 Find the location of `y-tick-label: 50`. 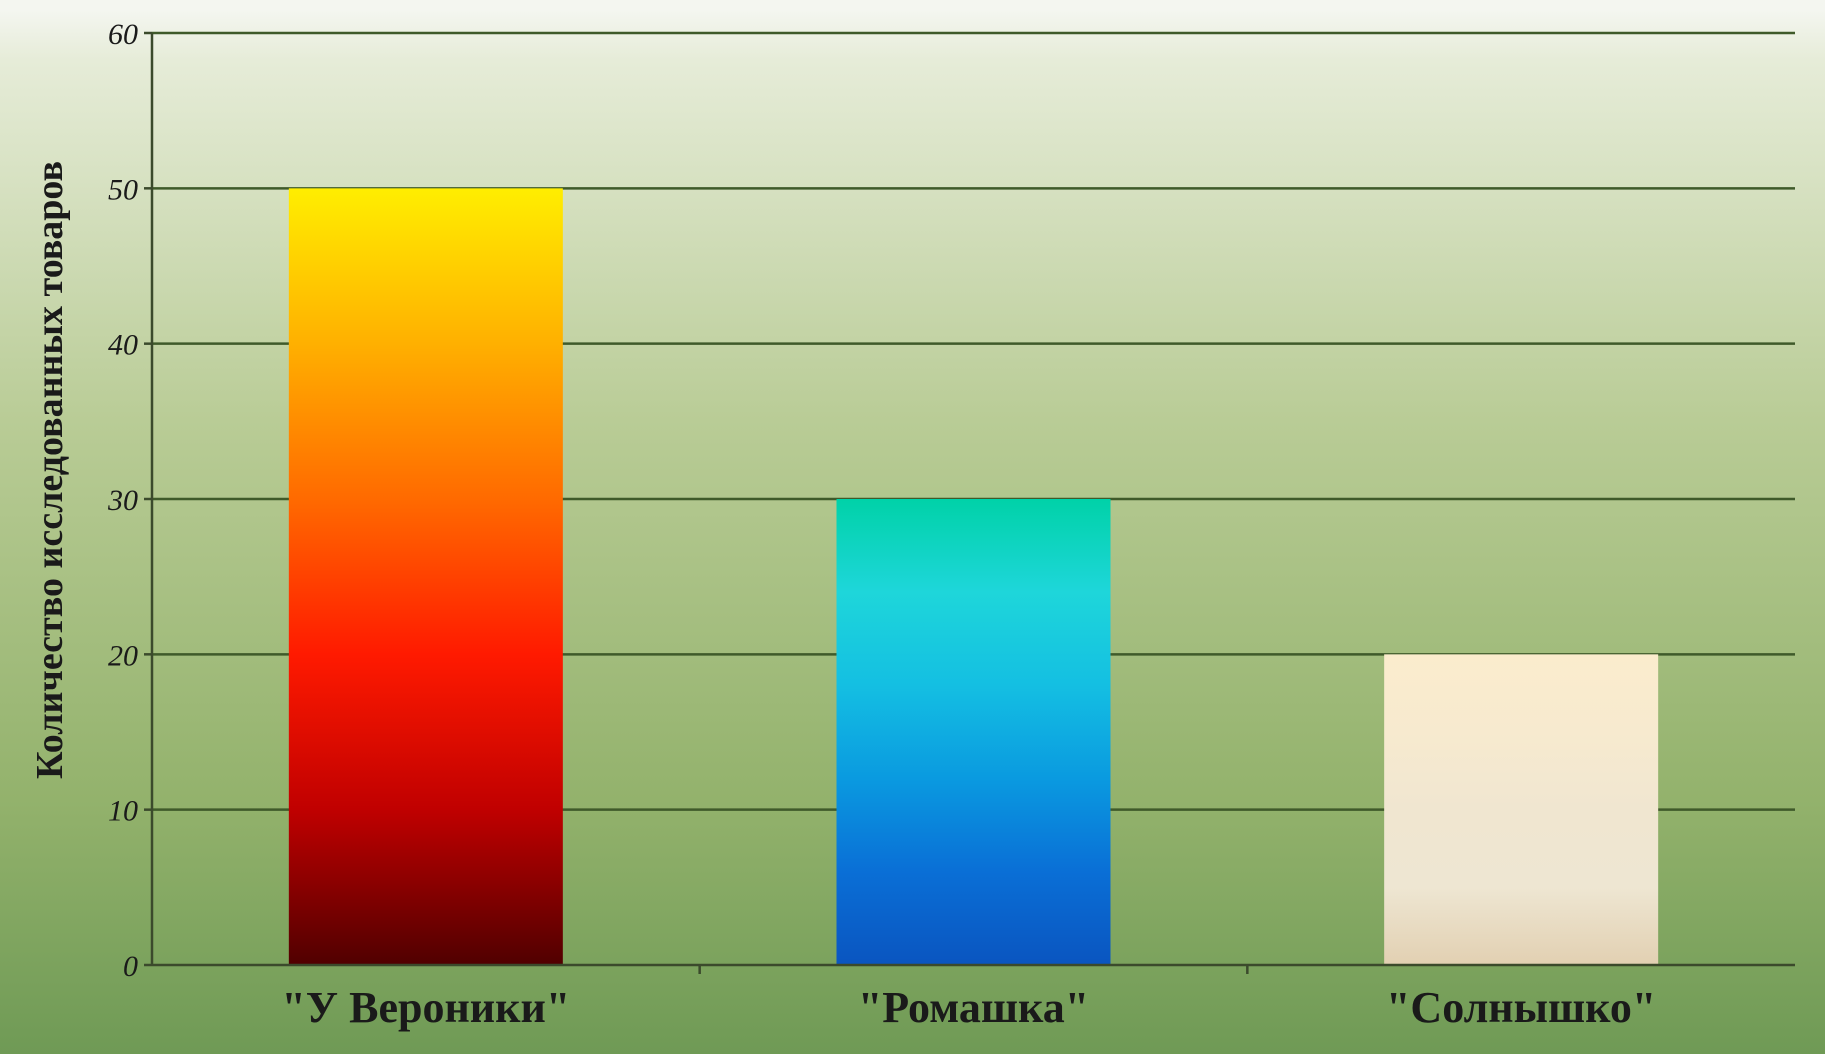

y-tick-label: 50 is located at coordinates (123, 189).